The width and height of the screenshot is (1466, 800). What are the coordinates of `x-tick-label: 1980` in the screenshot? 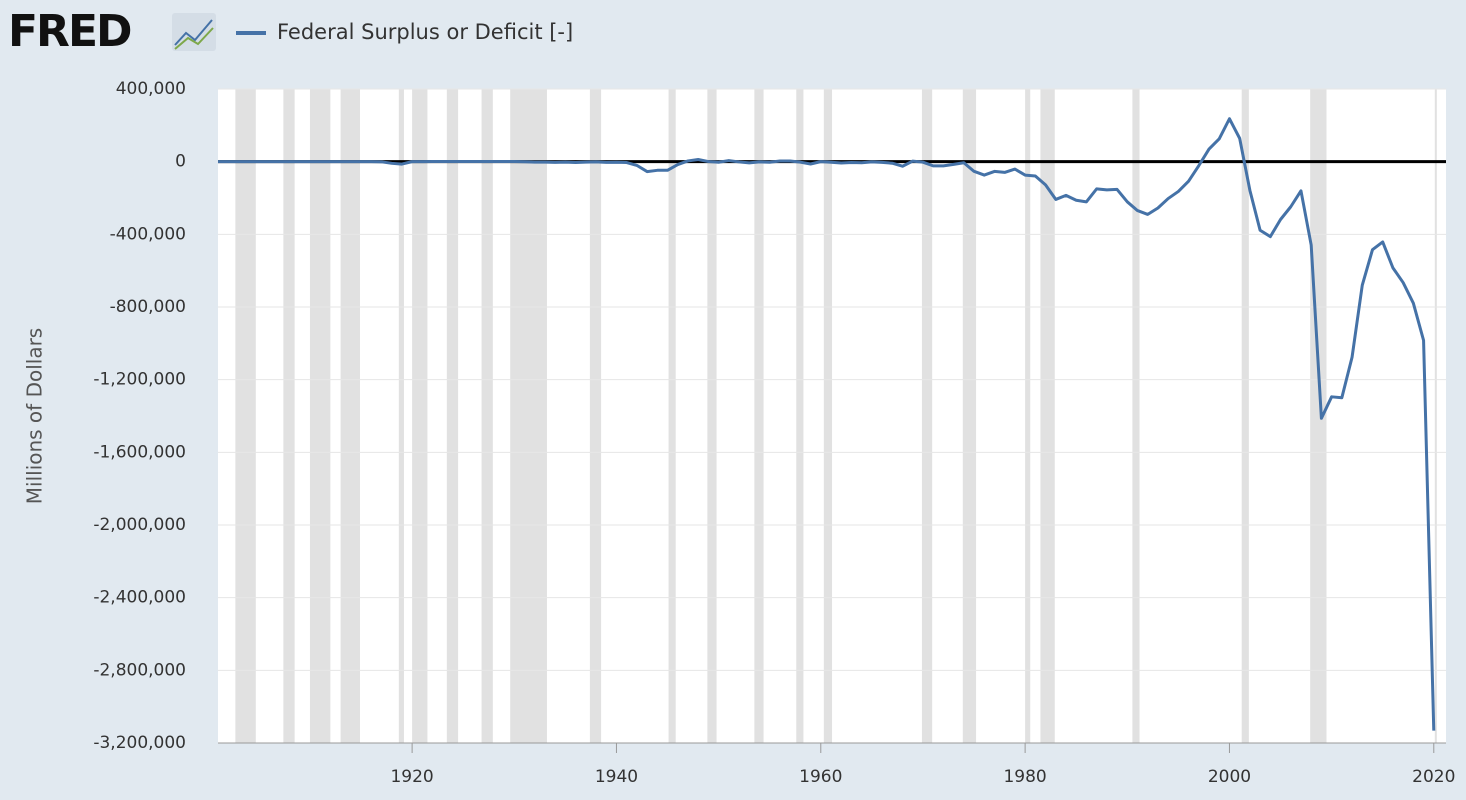 It's located at (1024, 777).